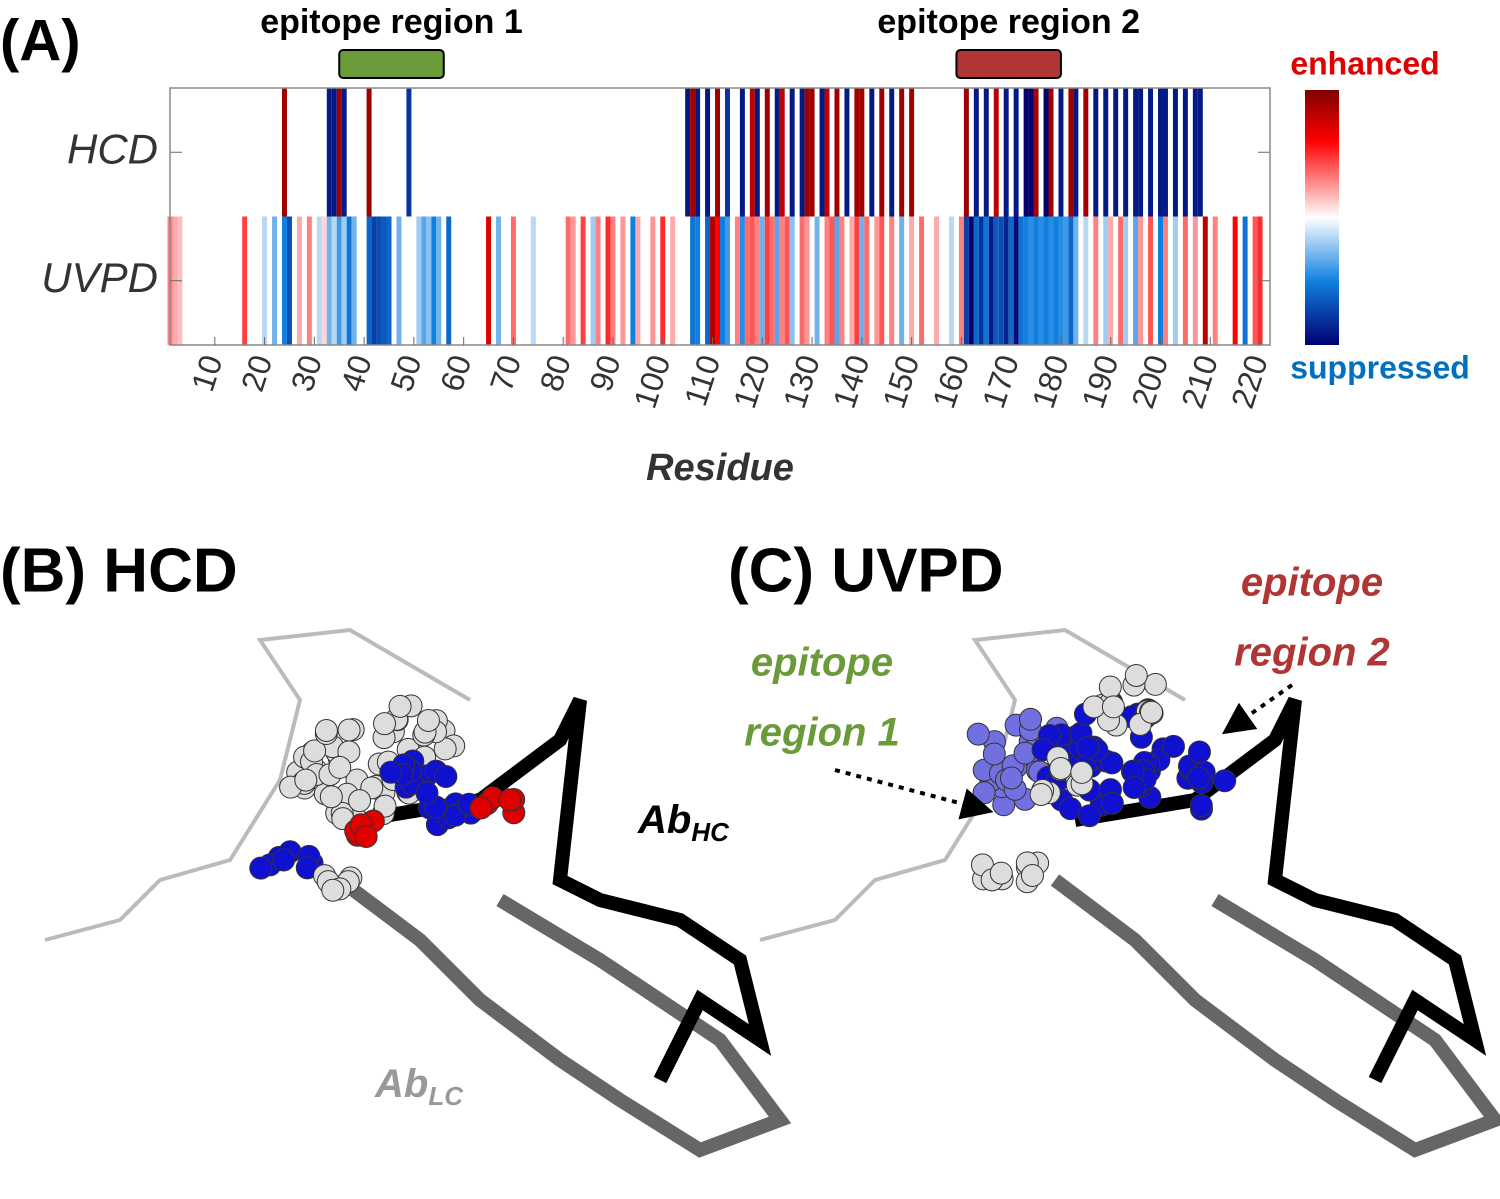  I want to click on chain-sub: LC, so click(446, 1096).